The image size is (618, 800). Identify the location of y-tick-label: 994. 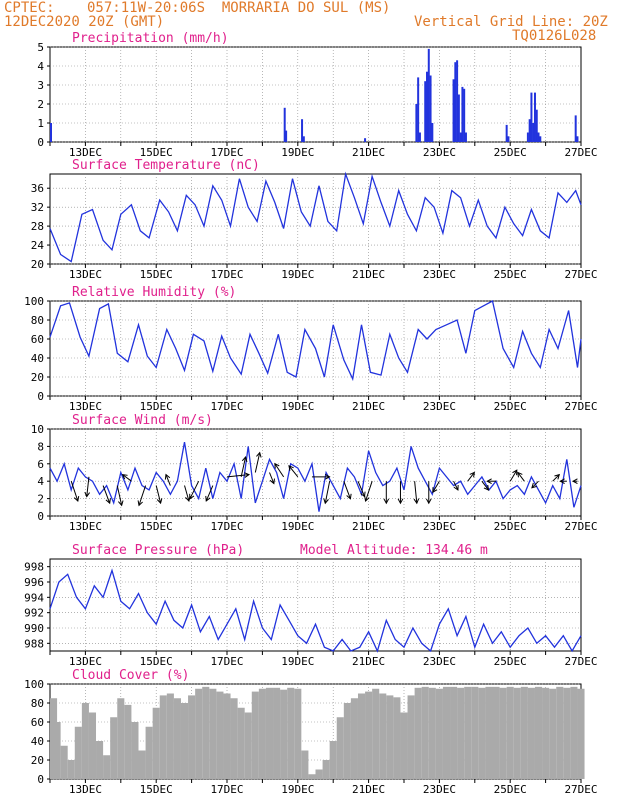
(34, 597).